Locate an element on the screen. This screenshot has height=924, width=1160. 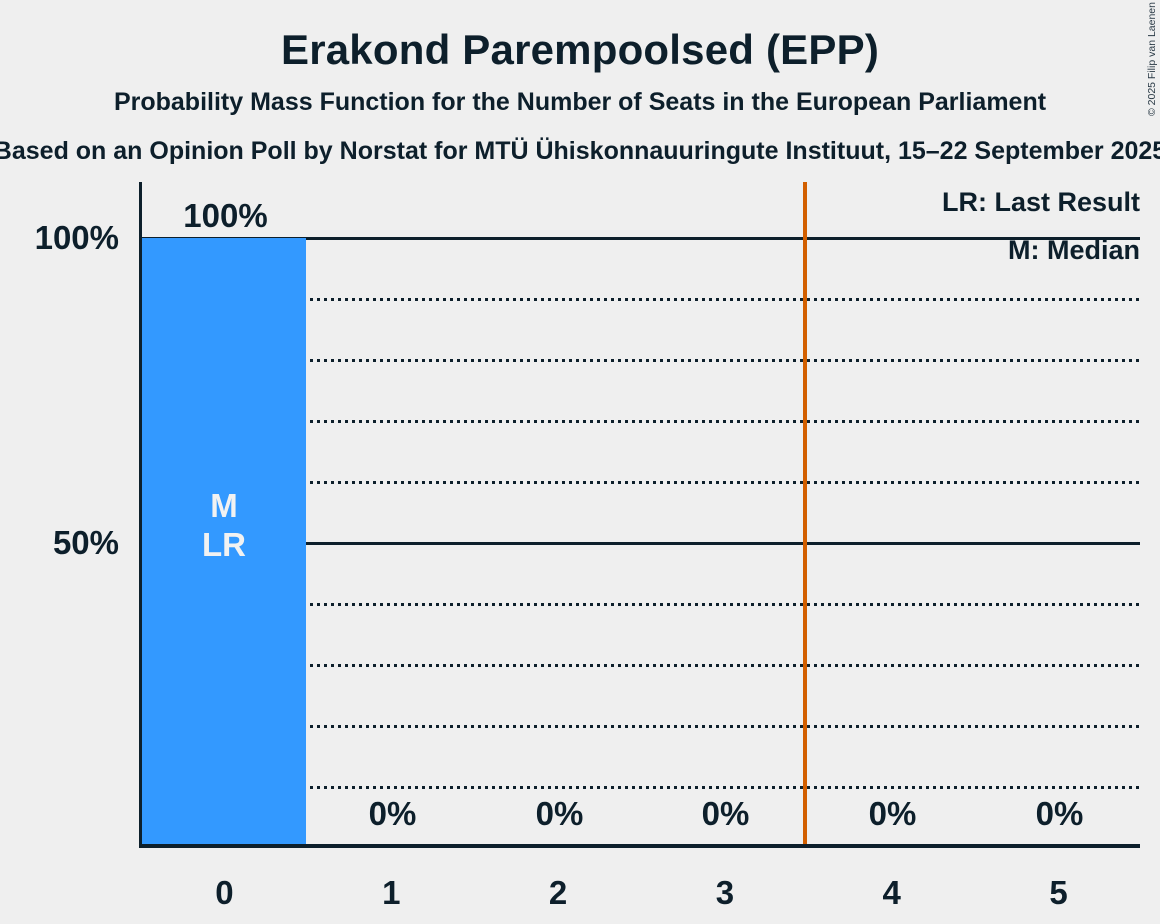
x-tick-2: 2 is located at coordinates (558, 892).